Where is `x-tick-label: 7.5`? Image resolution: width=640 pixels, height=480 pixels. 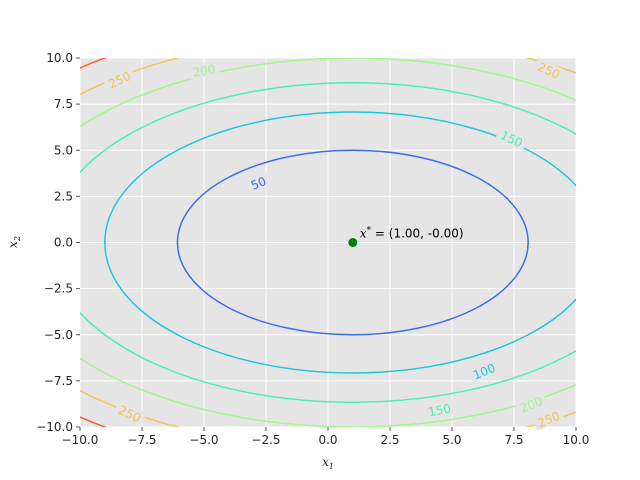 x-tick-label: 7.5 is located at coordinates (513, 440).